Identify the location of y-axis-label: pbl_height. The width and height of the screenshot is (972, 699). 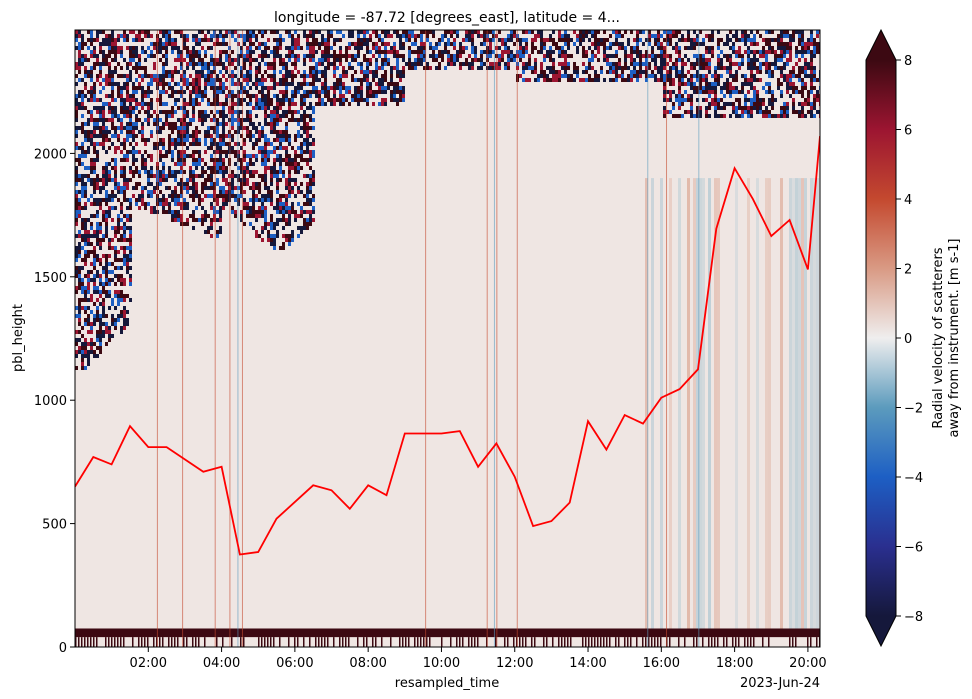
(18, 338).